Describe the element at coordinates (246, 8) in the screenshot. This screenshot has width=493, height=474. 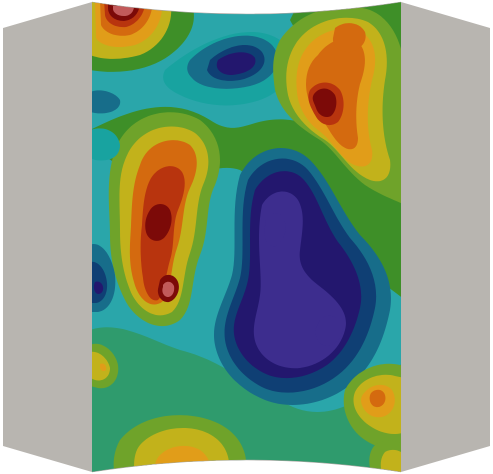
I see `panel-top-edge` at that location.